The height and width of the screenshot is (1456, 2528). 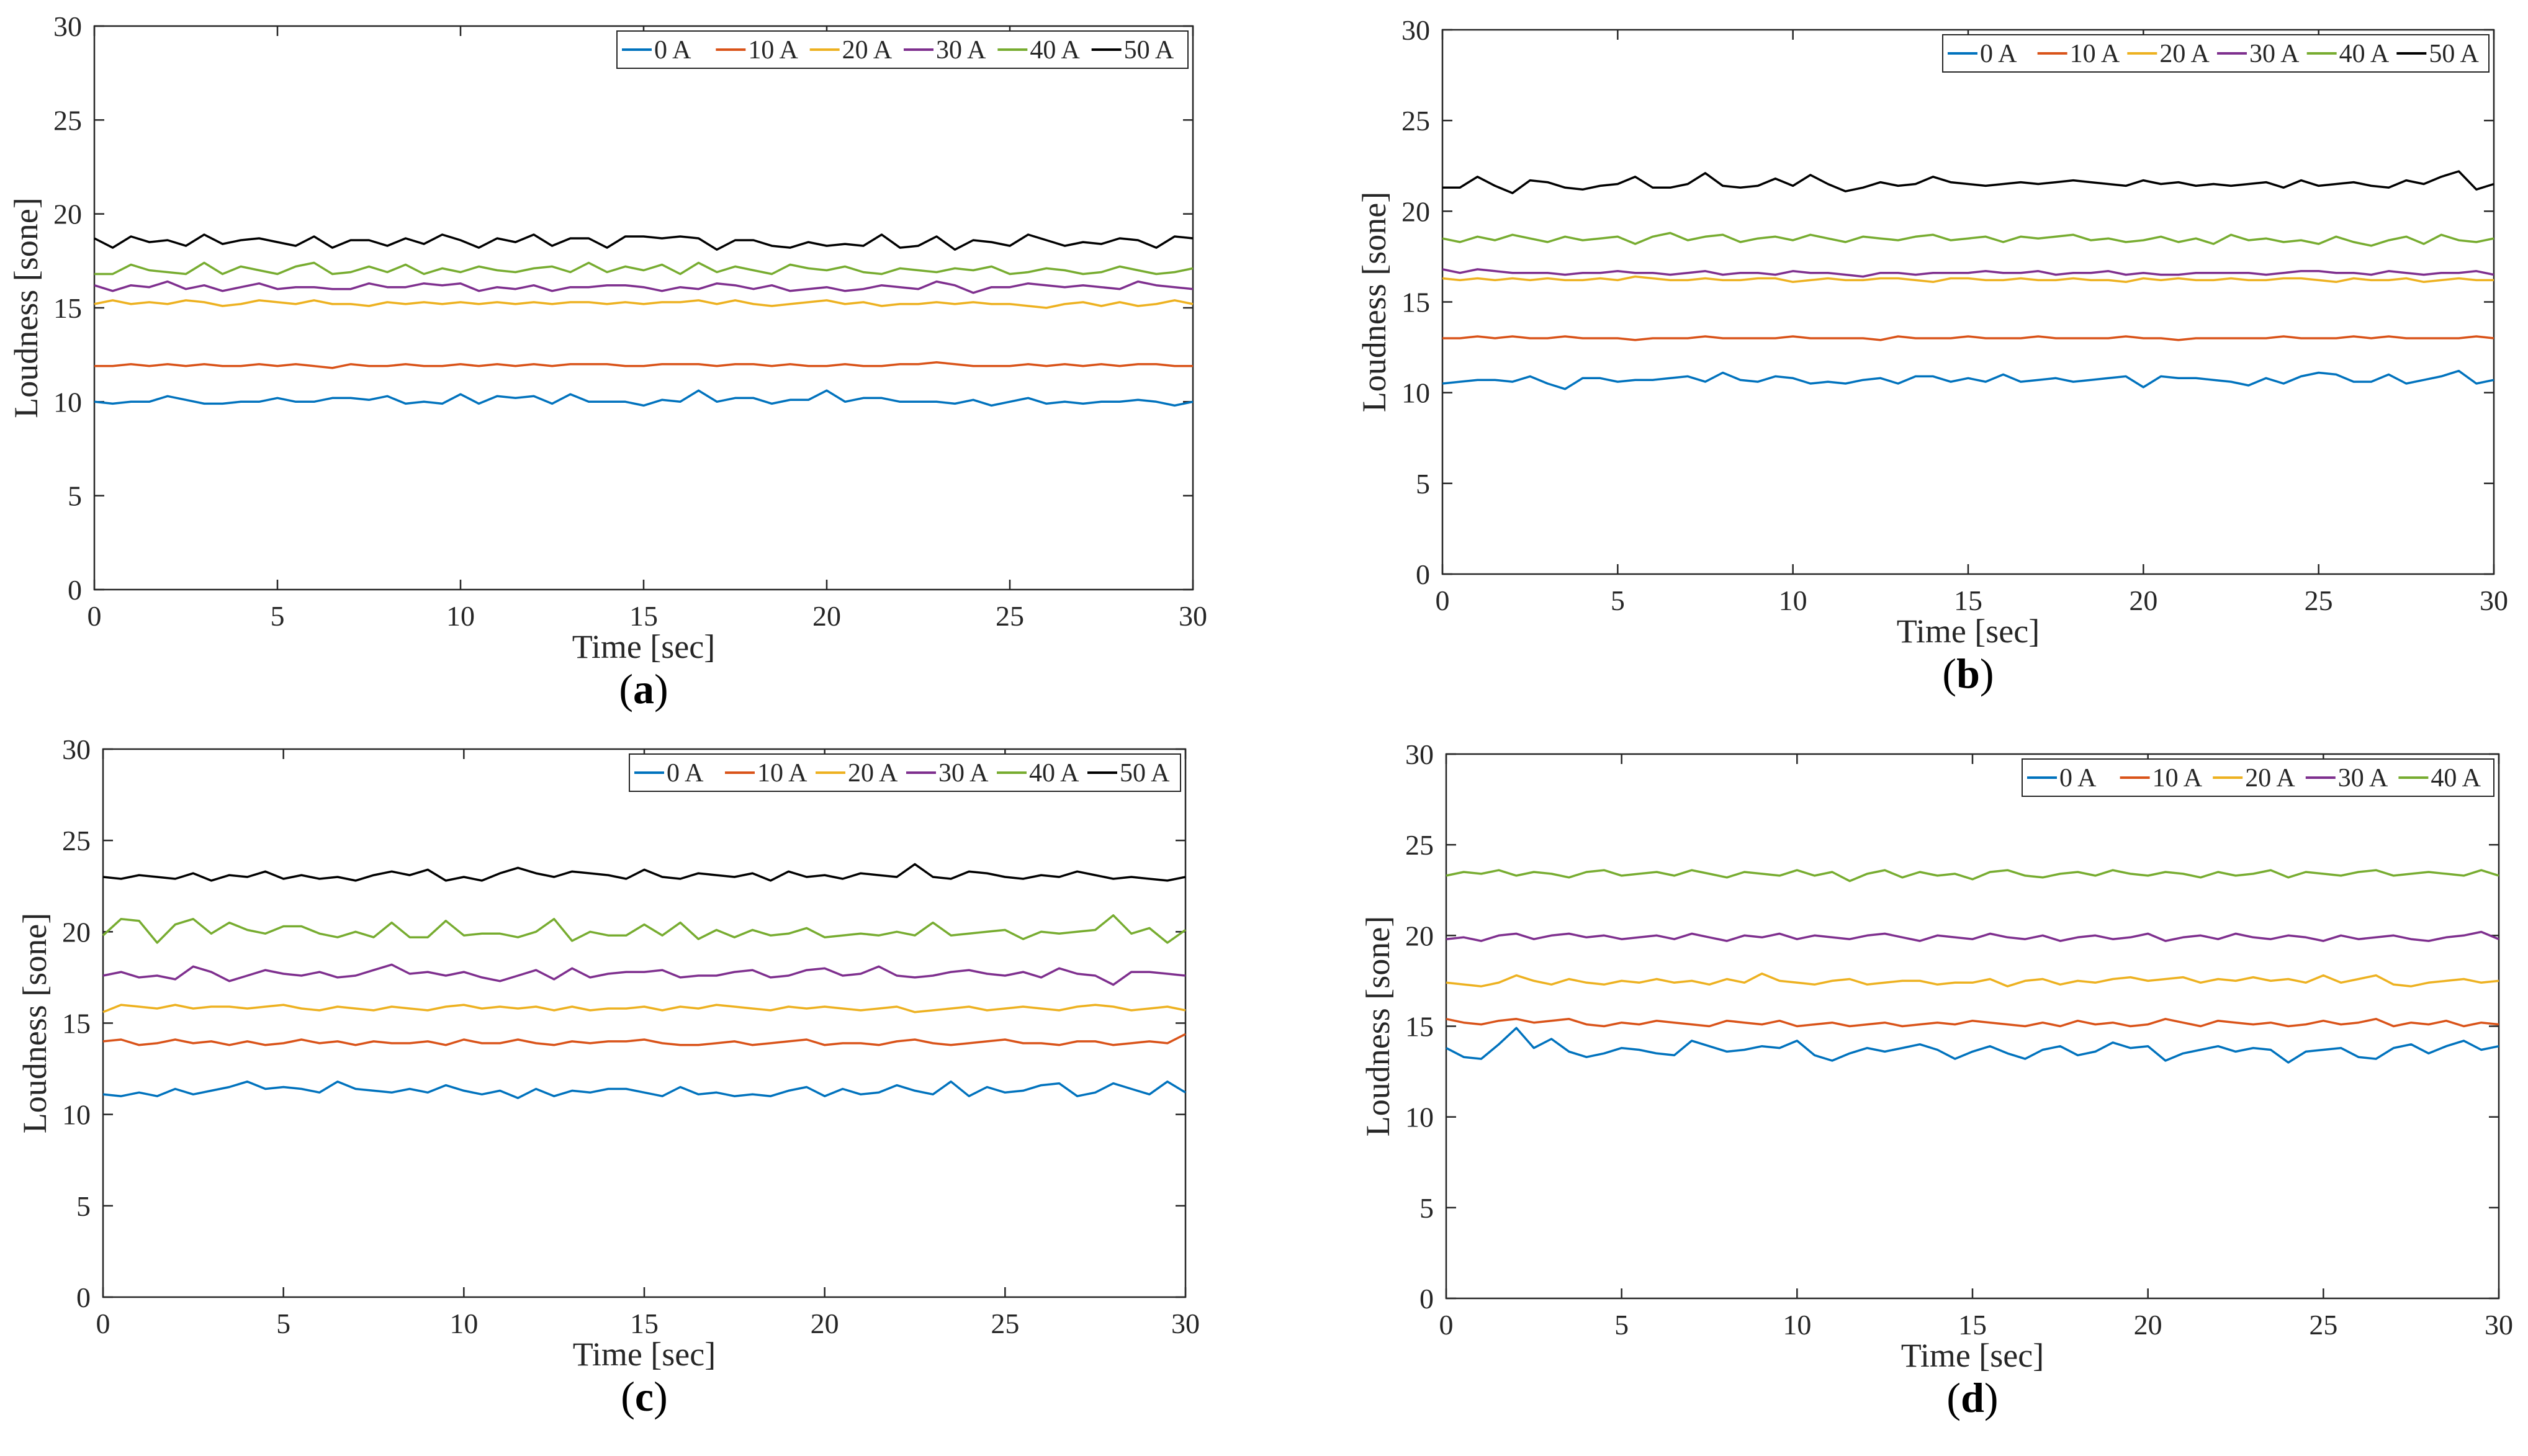 What do you see at coordinates (1973, 1325) in the screenshot?
I see `x-tick-label: 15` at bounding box center [1973, 1325].